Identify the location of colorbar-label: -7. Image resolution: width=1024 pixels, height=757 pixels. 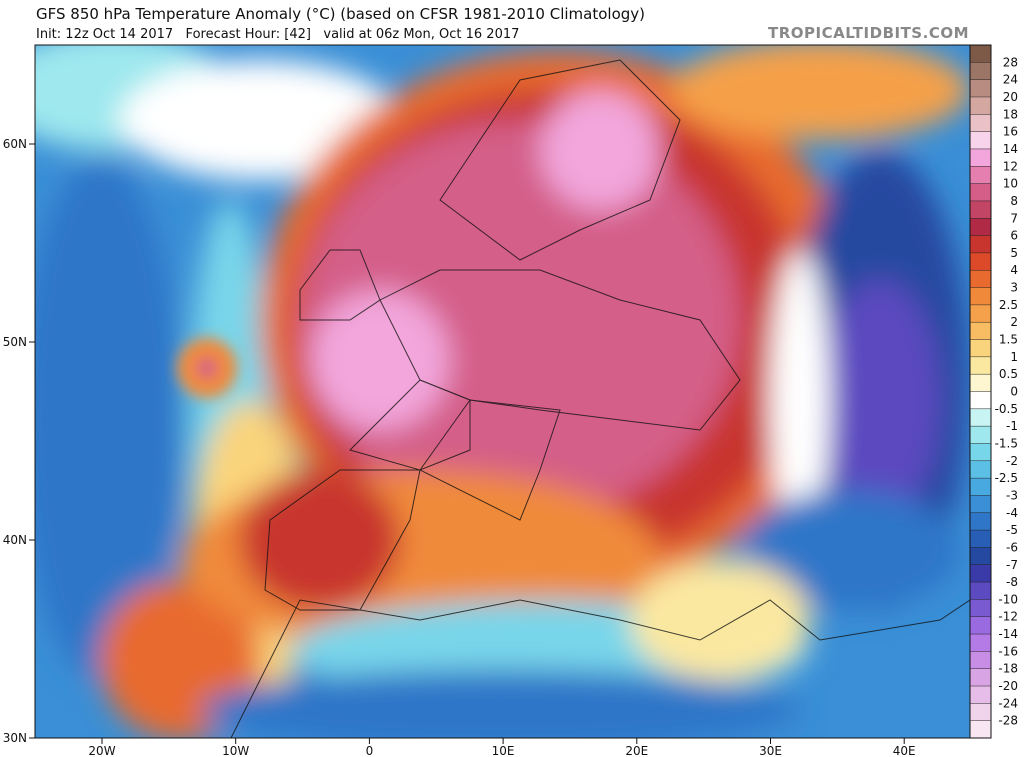
(1012, 565).